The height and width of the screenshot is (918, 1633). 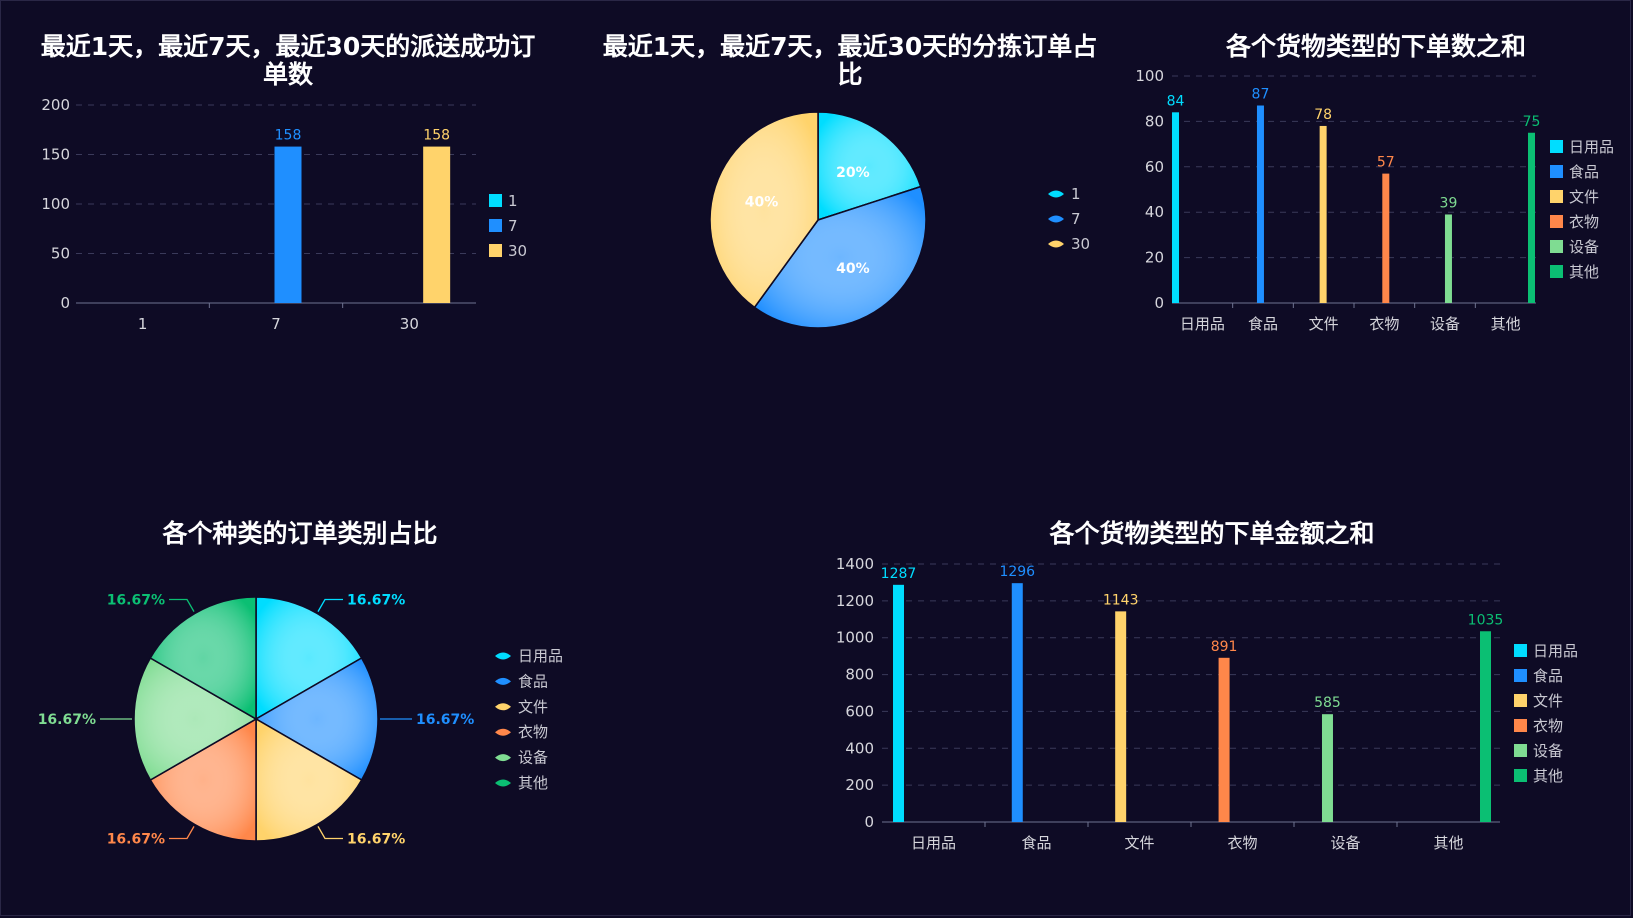 What do you see at coordinates (1224, 647) in the screenshot?
I see `bar-value-label: 891` at bounding box center [1224, 647].